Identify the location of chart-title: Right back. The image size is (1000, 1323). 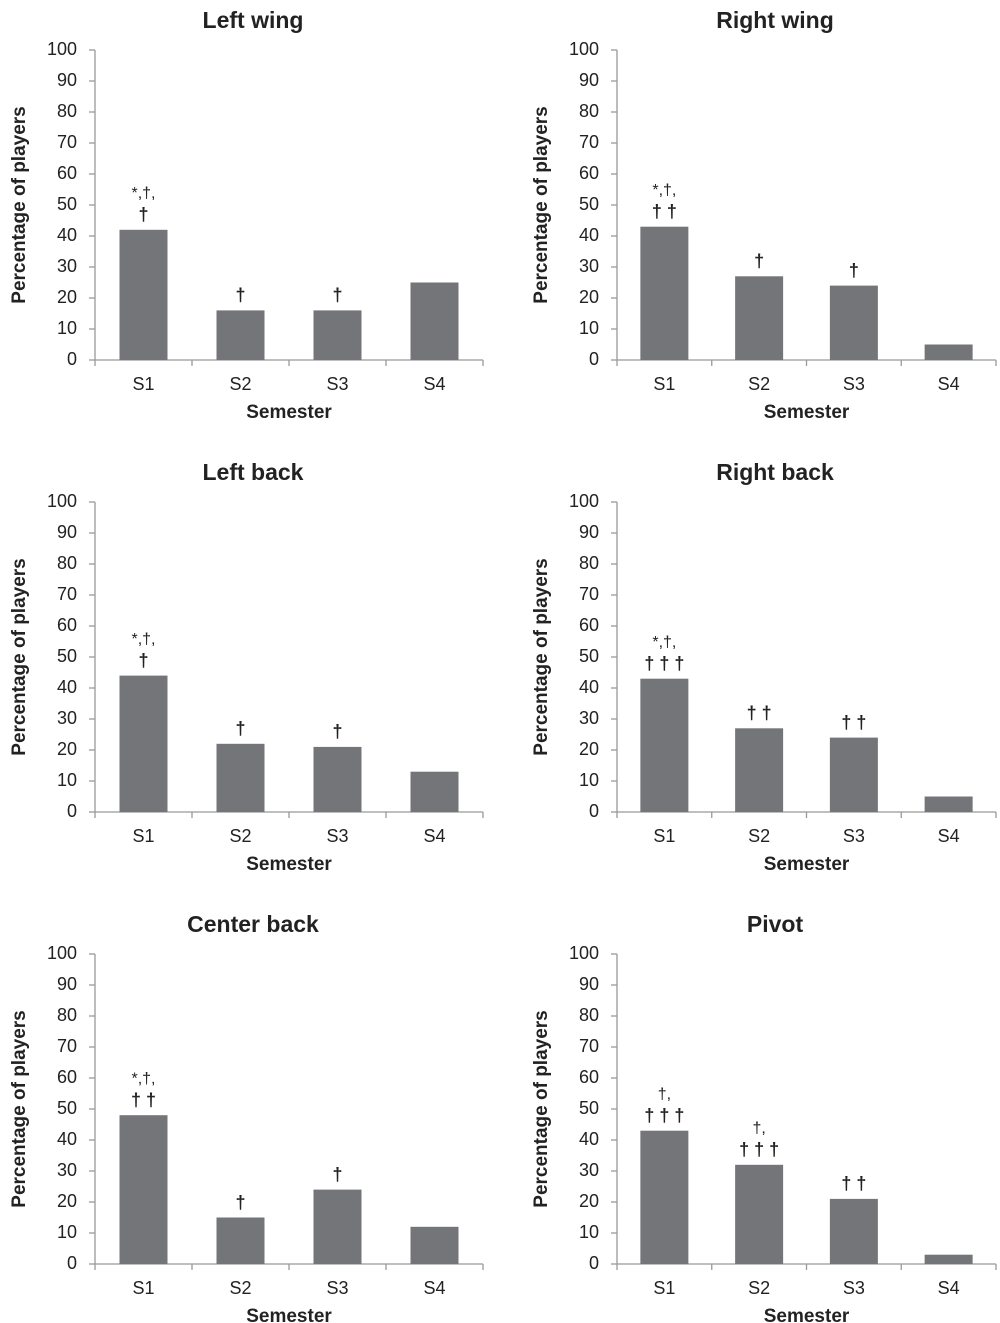
(775, 472).